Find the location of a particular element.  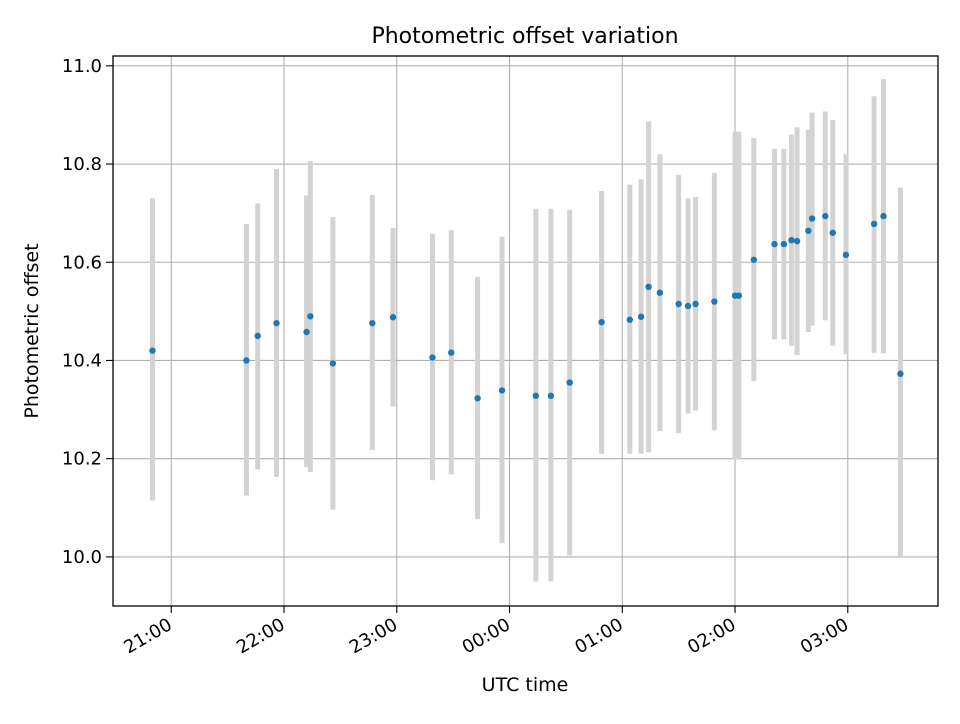

y-tick-label: 11.0 is located at coordinates (82, 66).